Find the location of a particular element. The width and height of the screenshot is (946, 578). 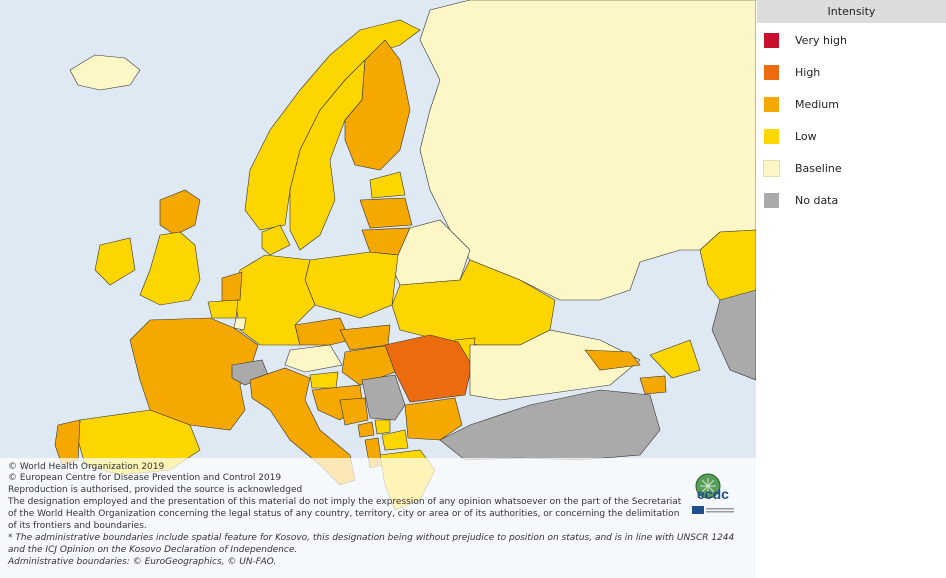

legend-item-baseline: Baseline is located at coordinates (802, 168).